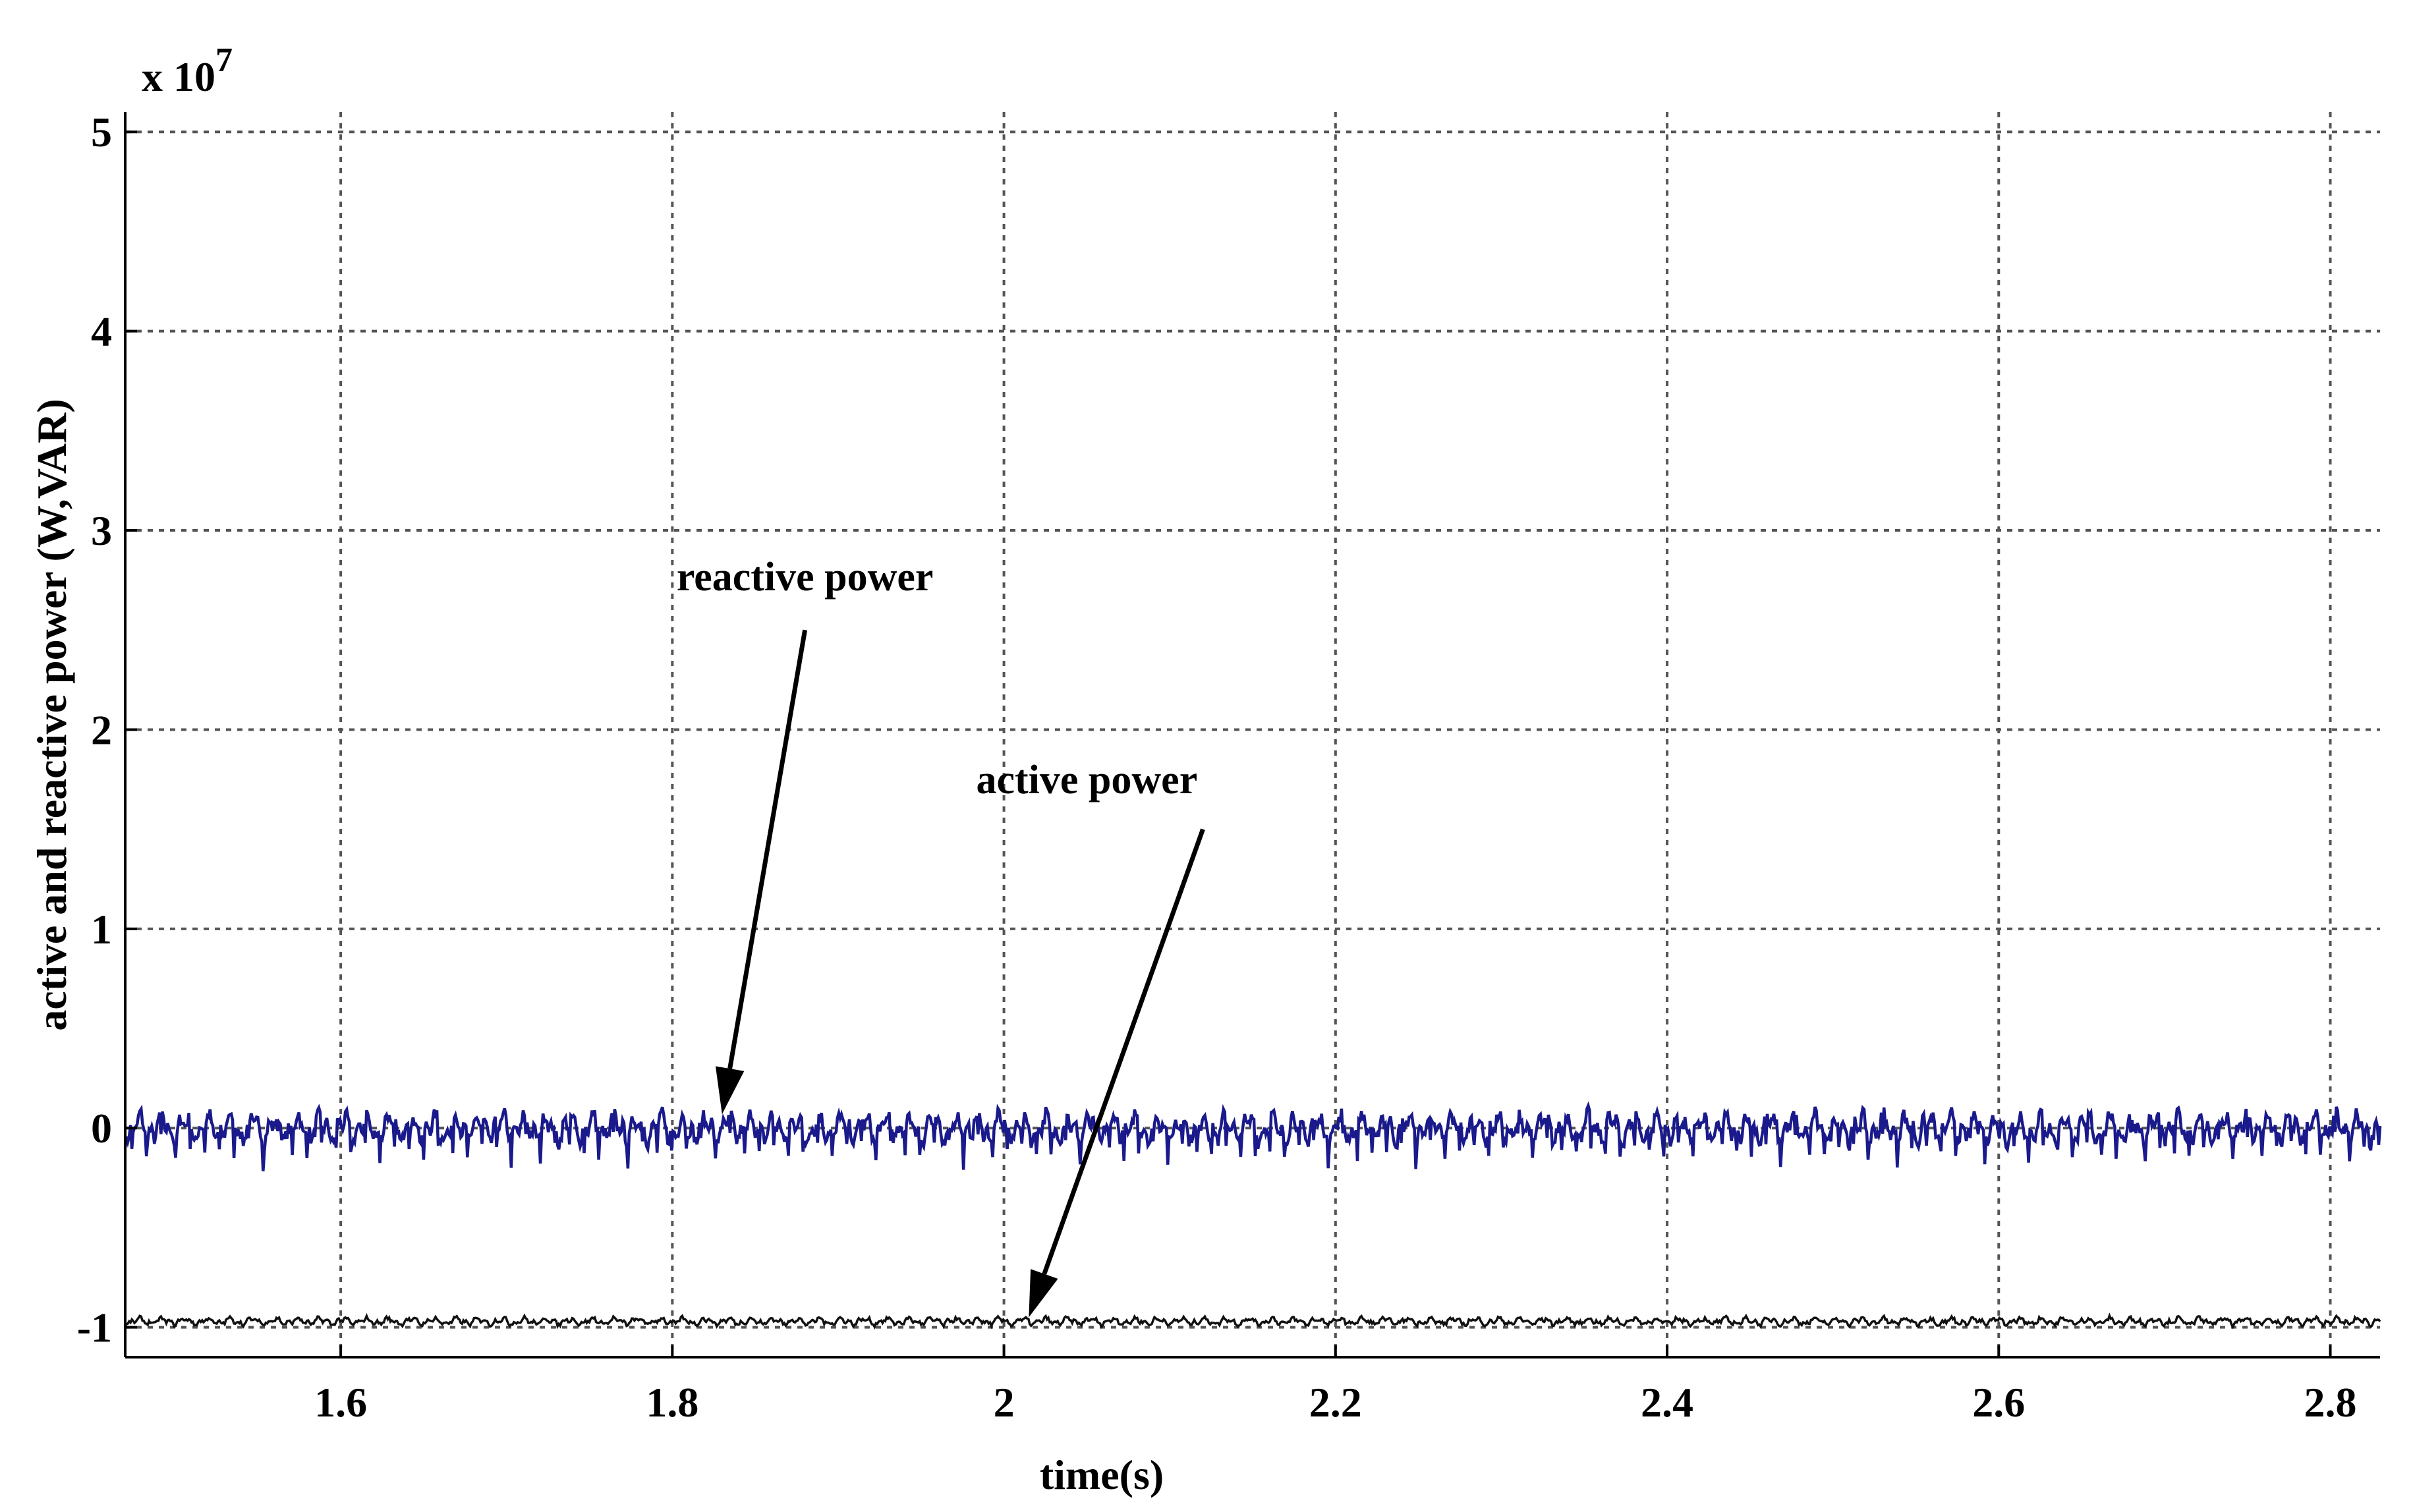  What do you see at coordinates (178, 76) in the screenshot?
I see `y-multiplier-base: x 10` at bounding box center [178, 76].